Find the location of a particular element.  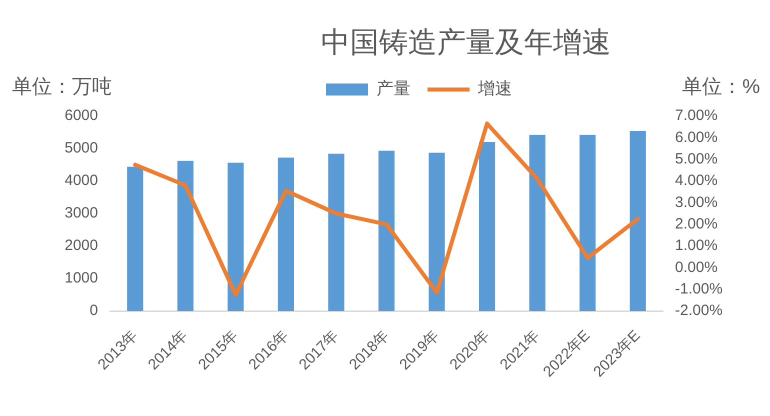

y2-tick-label: 2.00% is located at coordinates (696, 223).